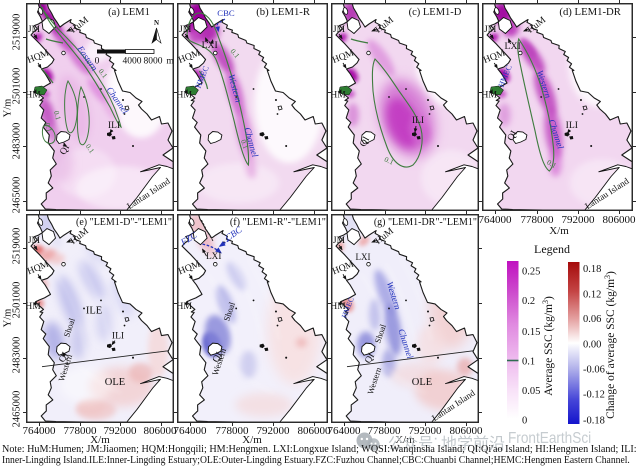  I want to click on svg-text: 4000, so click(132, 62).